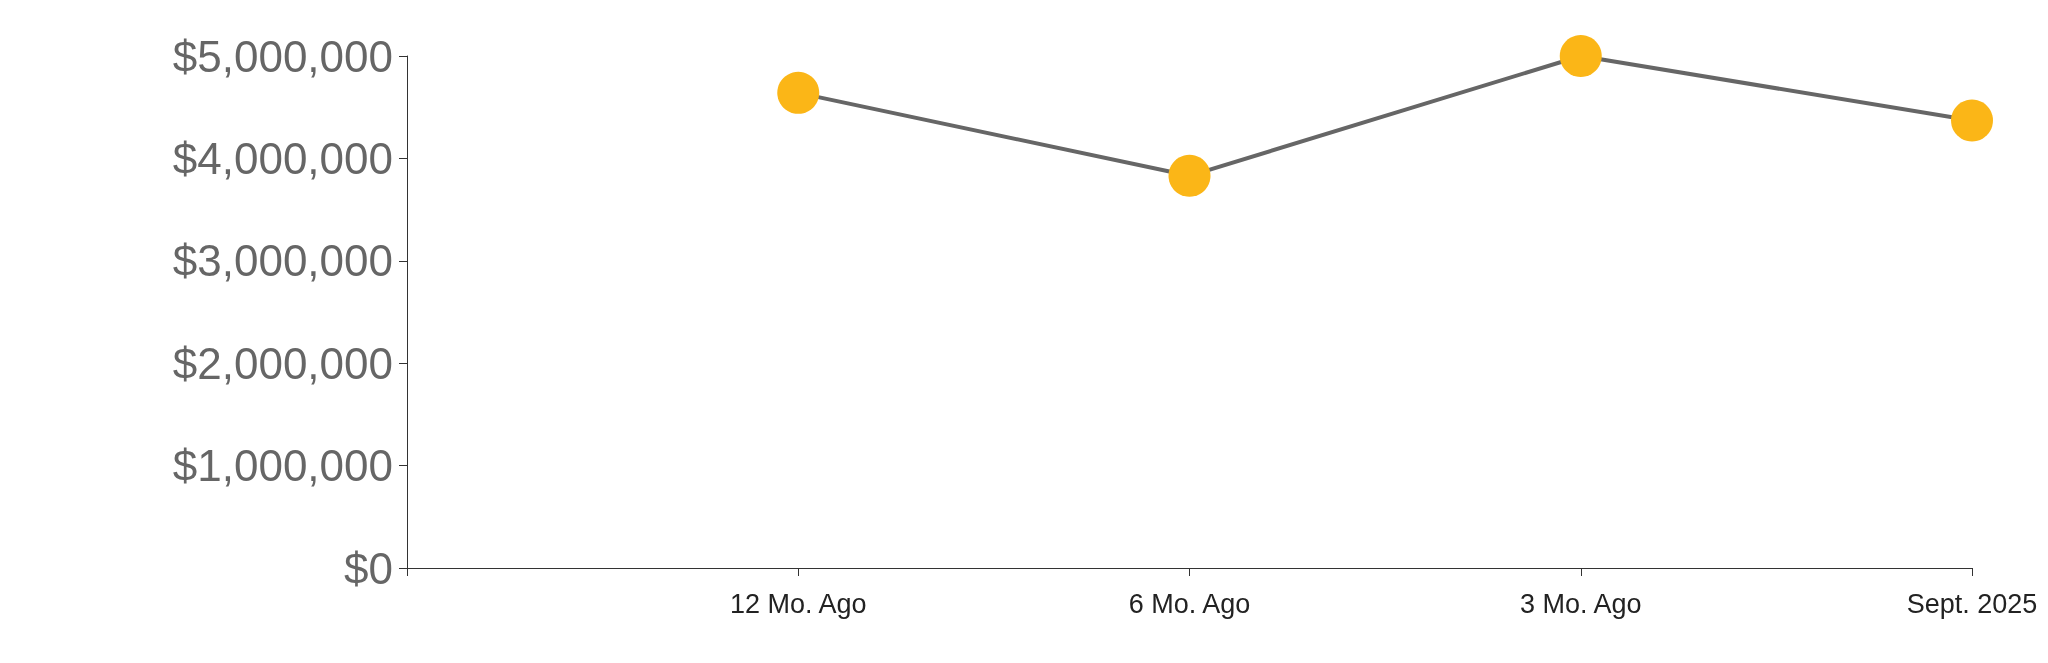  I want to click on x-tick-label: 12 Mo. Ago, so click(798, 603).